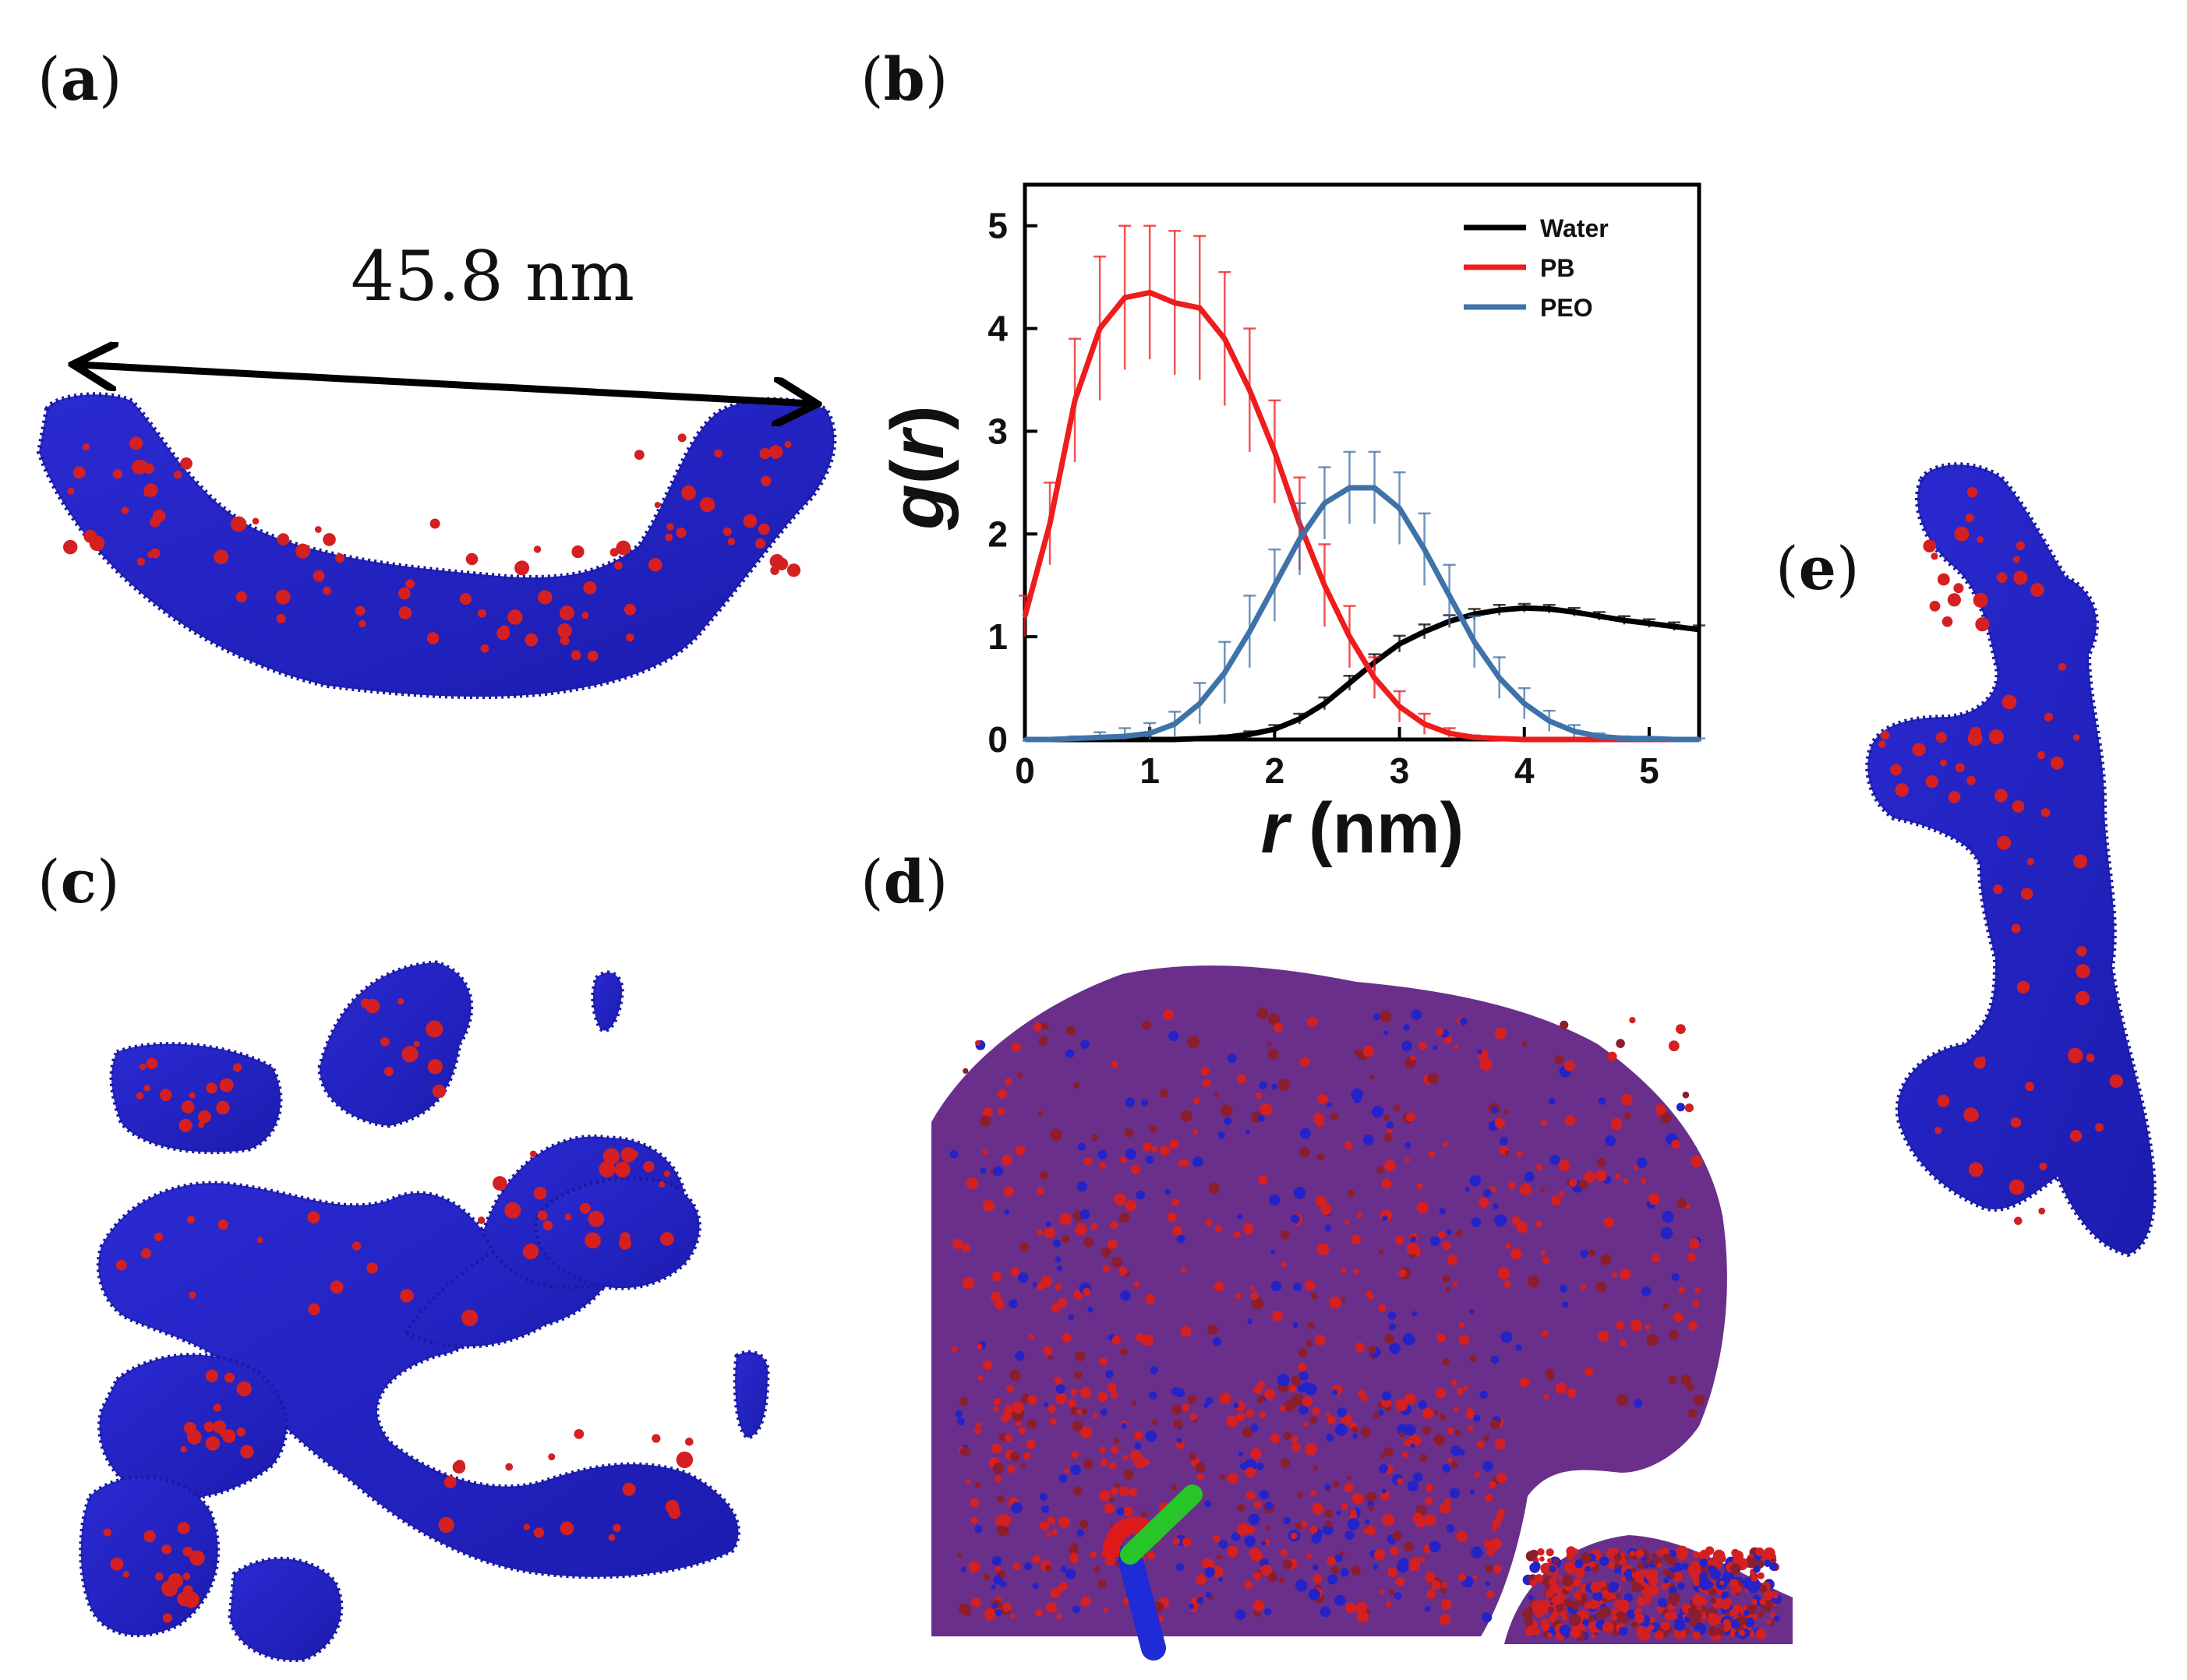 The height and width of the screenshot is (1680, 2187). What do you see at coordinates (1524, 771) in the screenshot?
I see `x-tick-label: 4` at bounding box center [1524, 771].